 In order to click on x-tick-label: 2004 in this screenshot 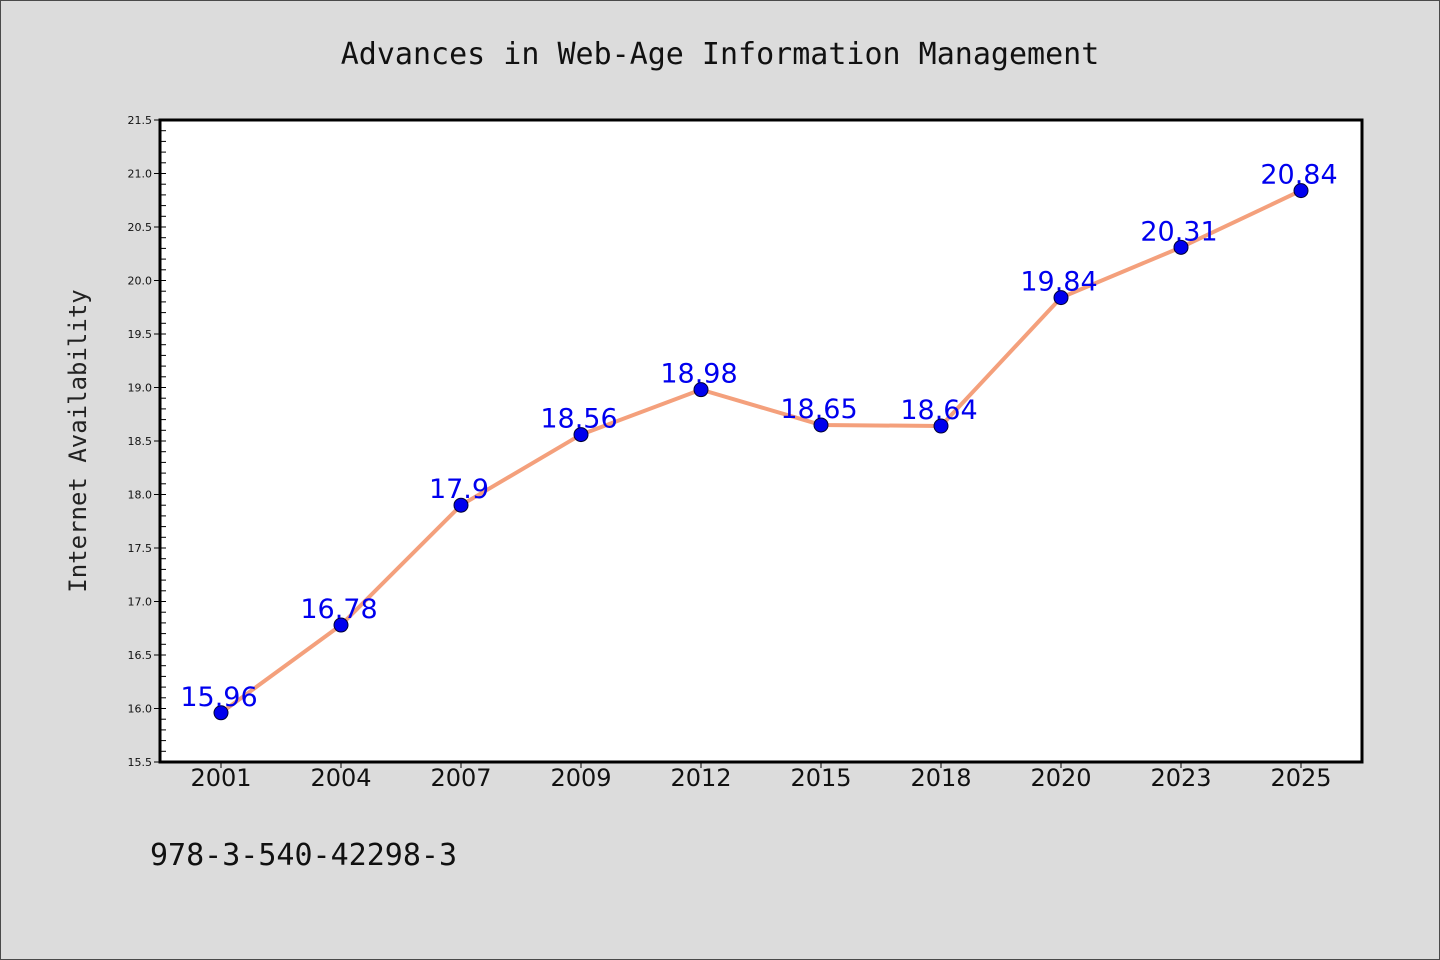, I will do `click(340, 778)`.